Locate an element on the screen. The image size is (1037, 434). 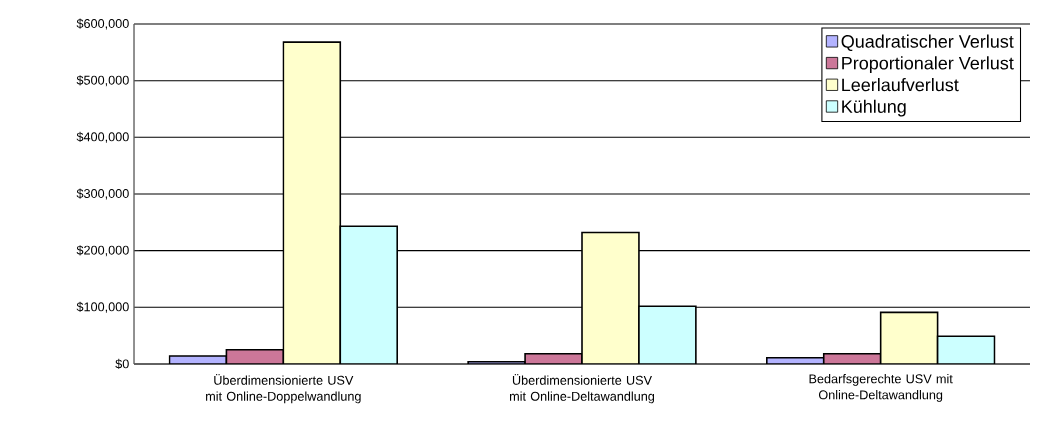
legend-label: Kühlung is located at coordinates (874, 108).